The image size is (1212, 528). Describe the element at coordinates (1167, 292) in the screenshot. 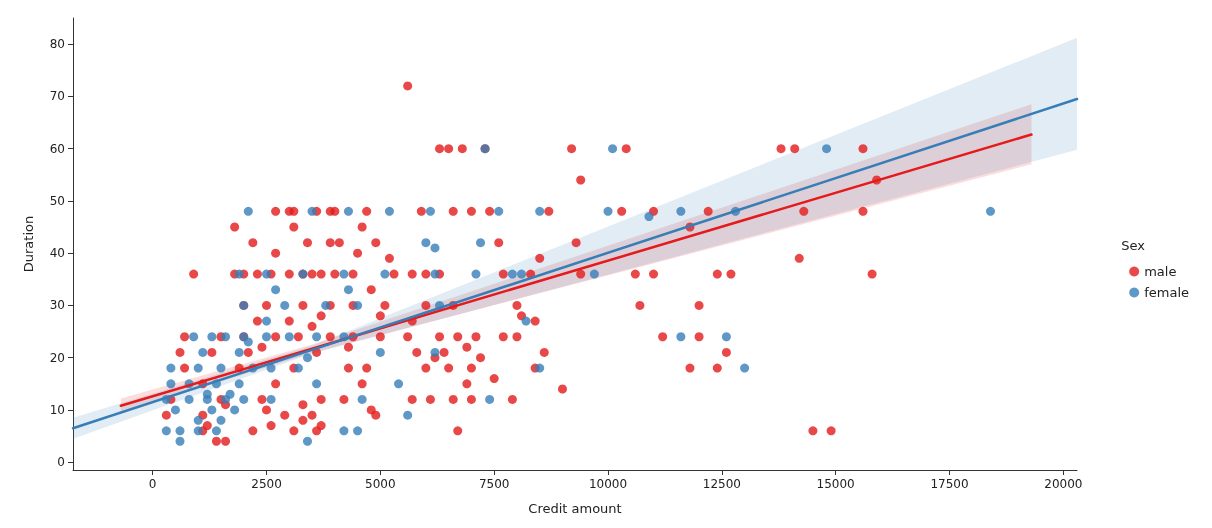

I see `legend-label: female` at that location.